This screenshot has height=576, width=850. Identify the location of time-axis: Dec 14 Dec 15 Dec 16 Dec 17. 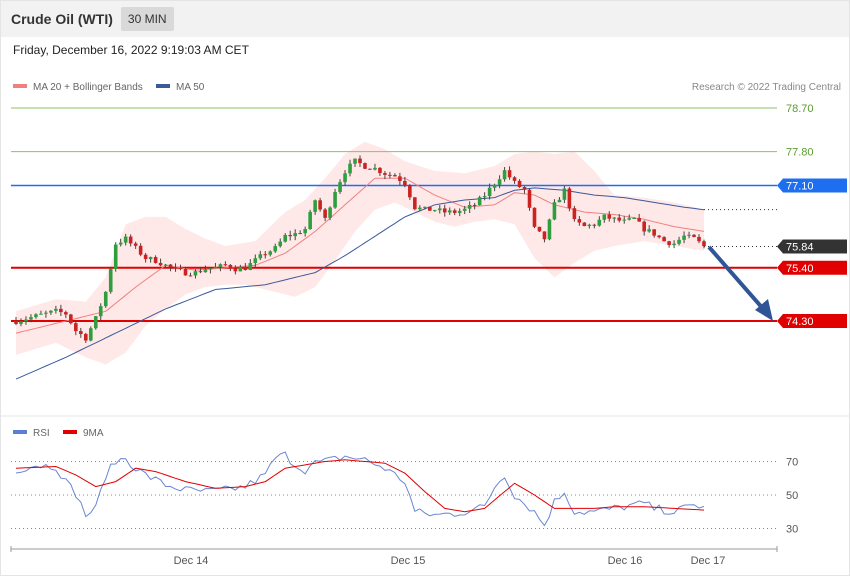
(394, 556).